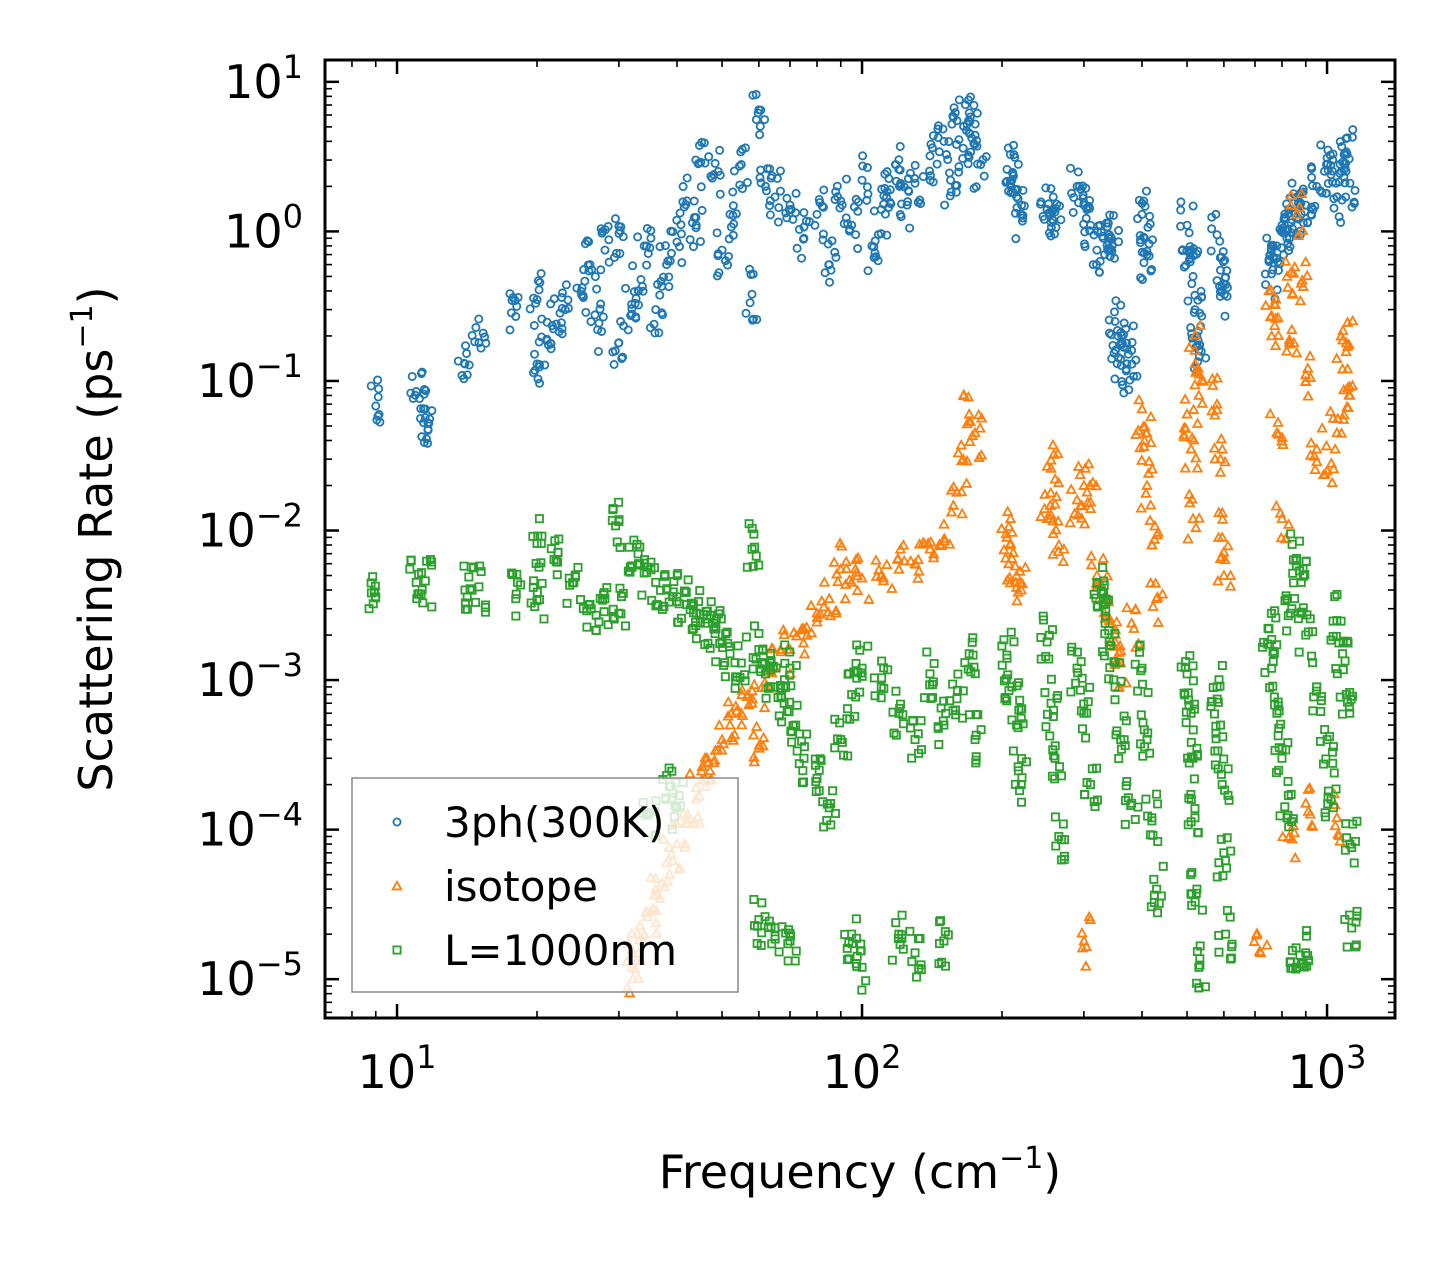  Describe the element at coordinates (397, 1068) in the screenshot. I see `x-tick-label: 101` at that location.